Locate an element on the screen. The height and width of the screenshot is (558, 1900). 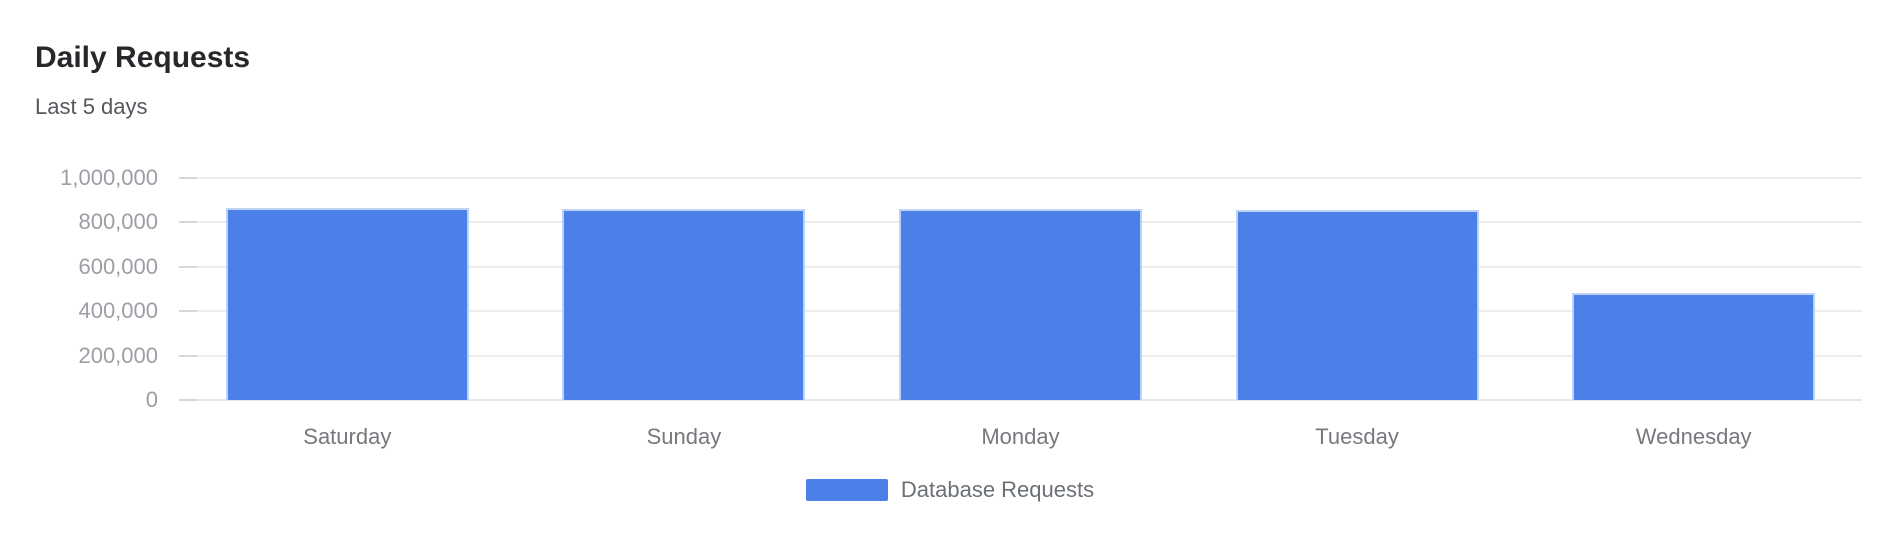
x-tick-label-monday: Monday is located at coordinates (1020, 436).